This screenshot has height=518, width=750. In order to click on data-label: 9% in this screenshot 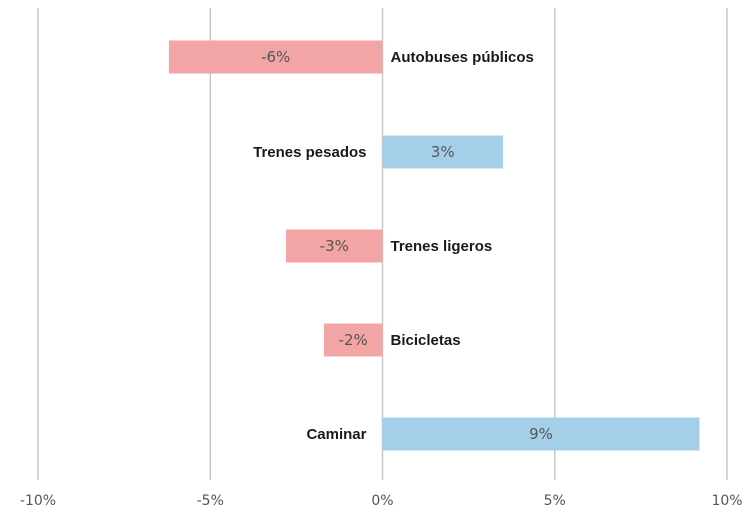, I will do `click(541, 434)`.